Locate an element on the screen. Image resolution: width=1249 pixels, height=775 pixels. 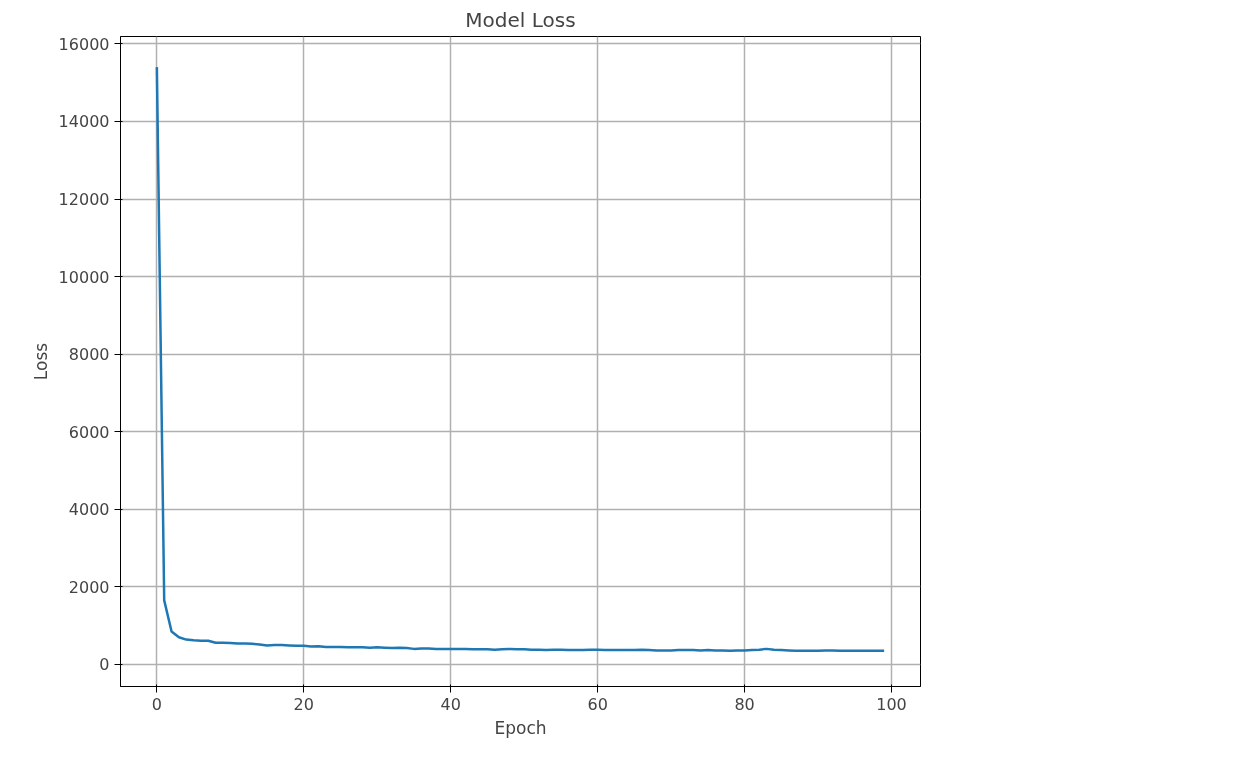
x-tick-label: 80 is located at coordinates (744, 704).